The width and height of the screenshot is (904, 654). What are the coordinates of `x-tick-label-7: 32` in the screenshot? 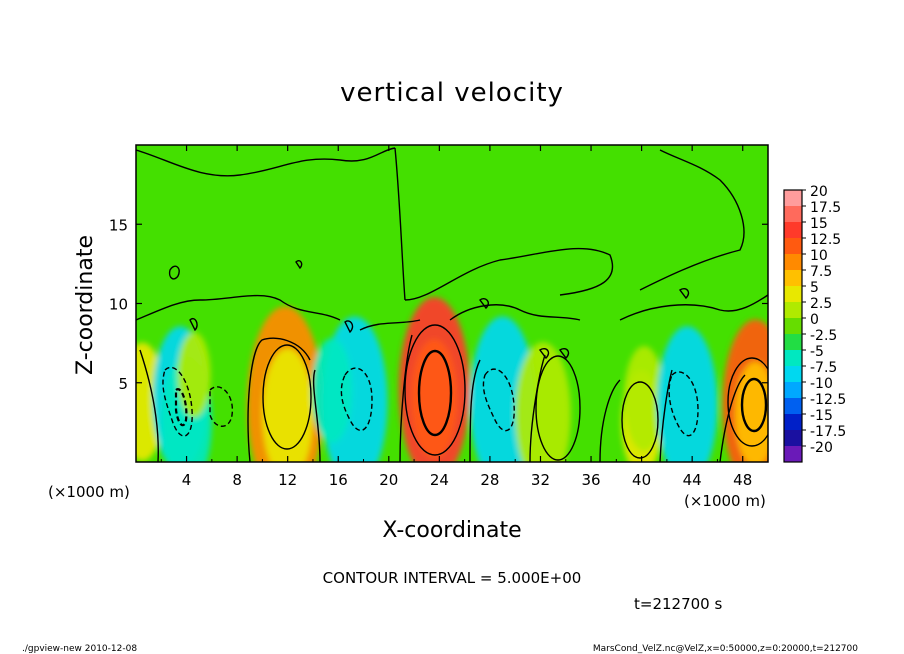 It's located at (540, 480).